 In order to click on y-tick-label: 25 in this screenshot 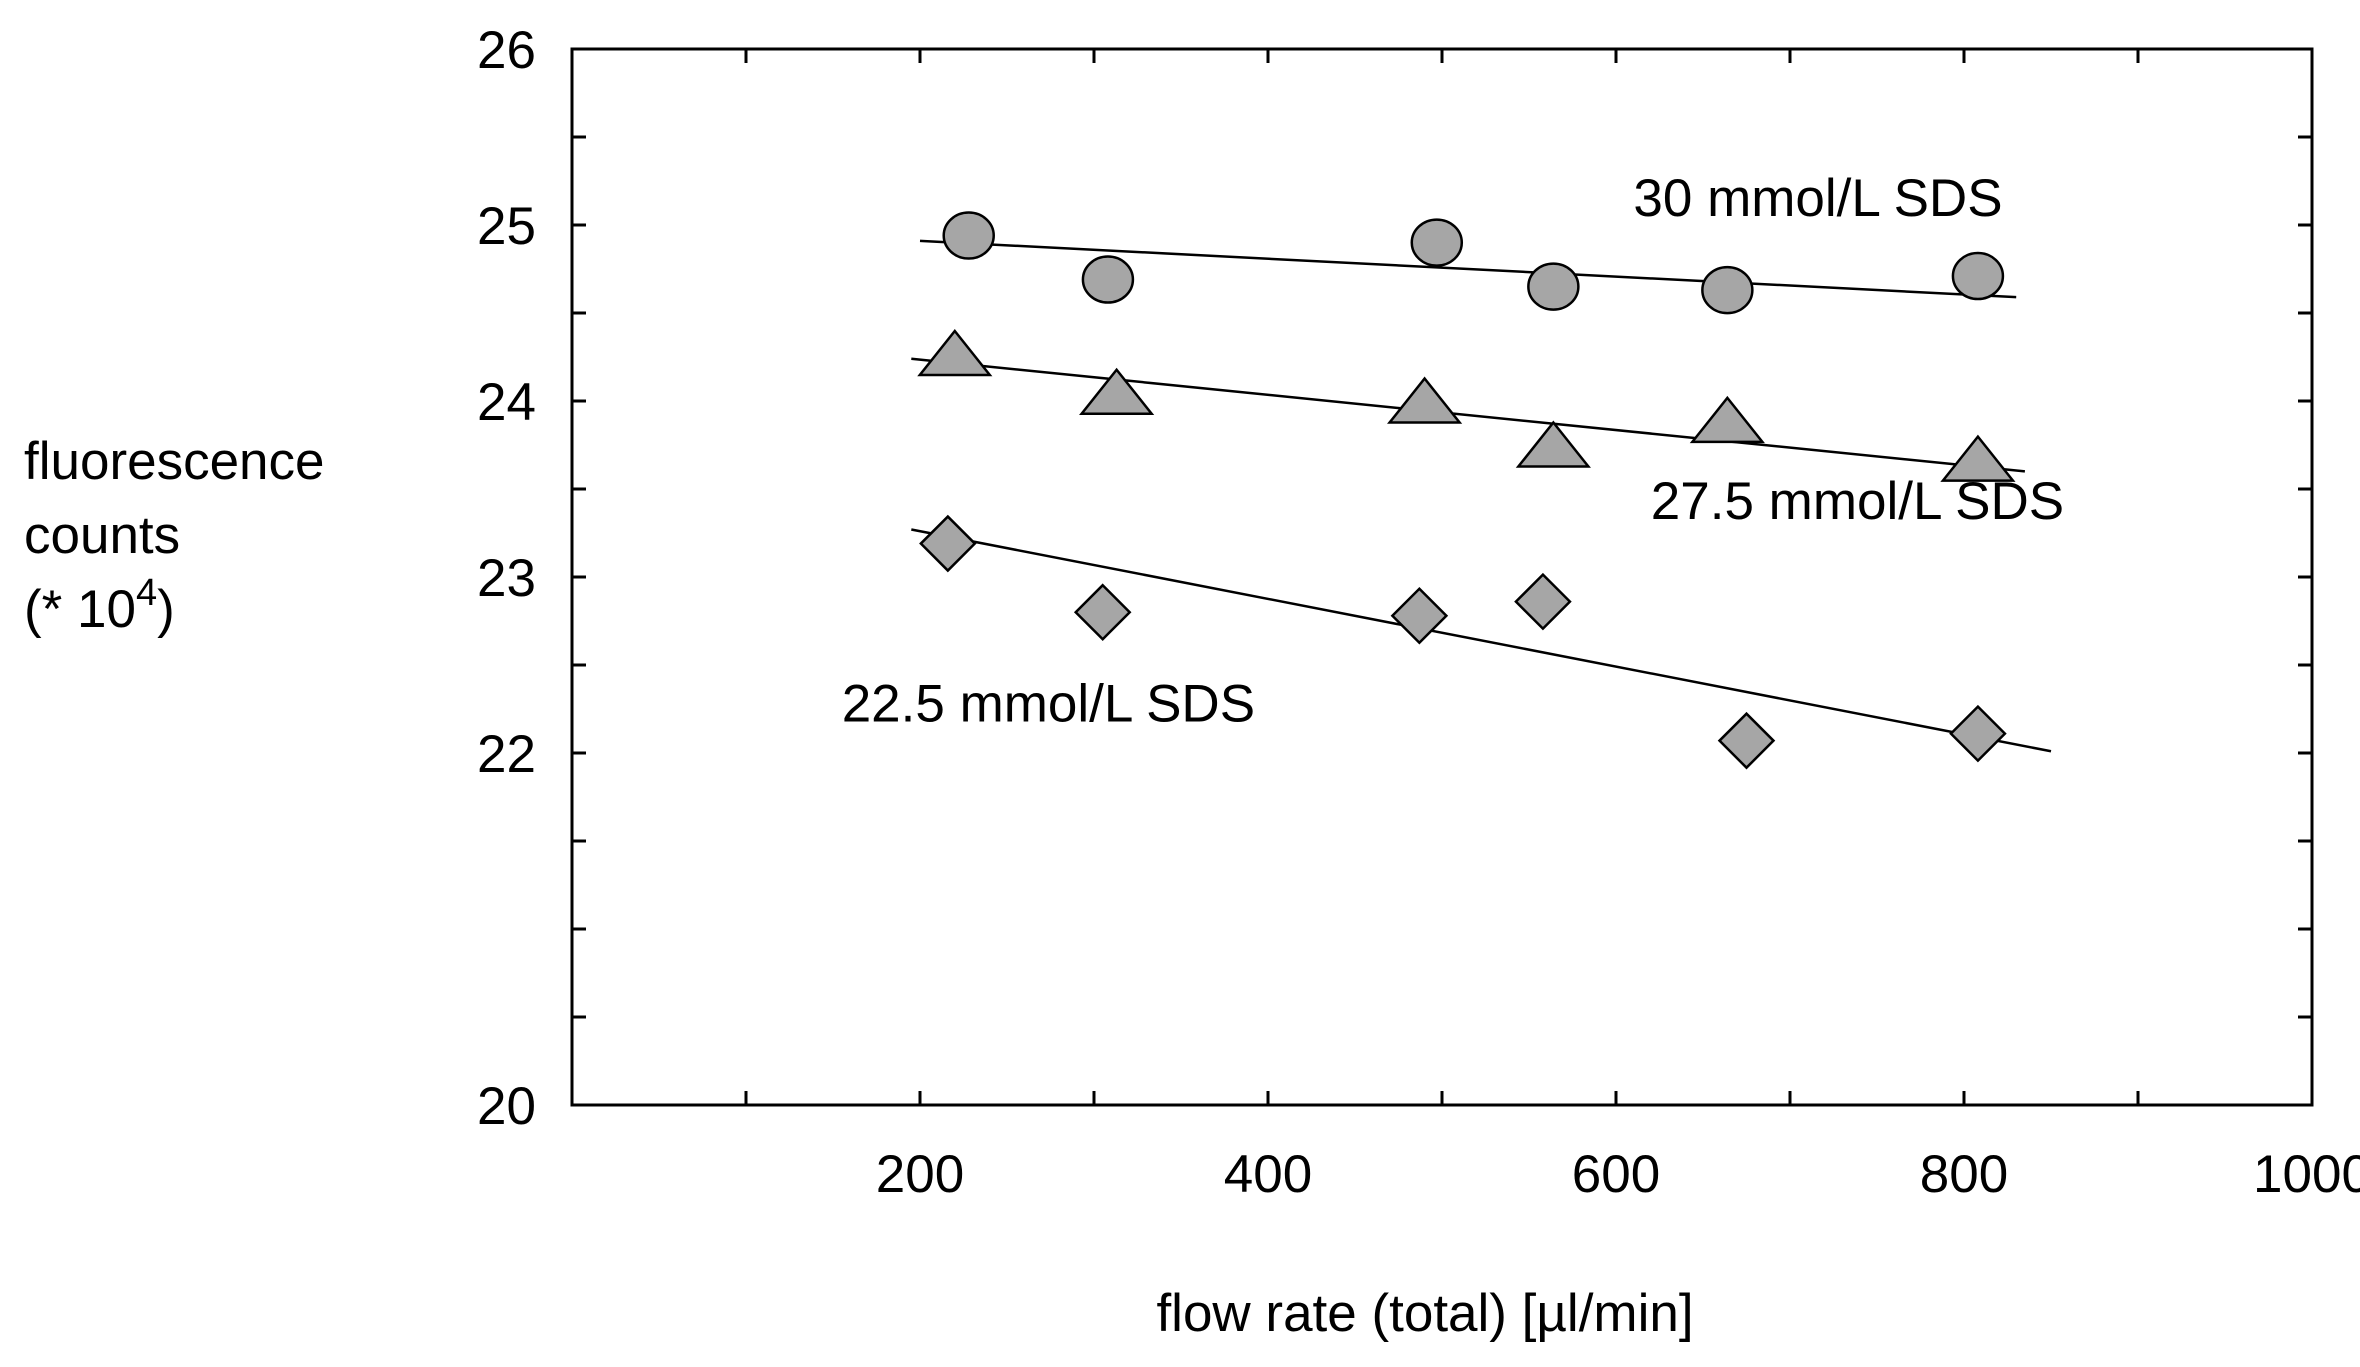, I will do `click(506, 226)`.